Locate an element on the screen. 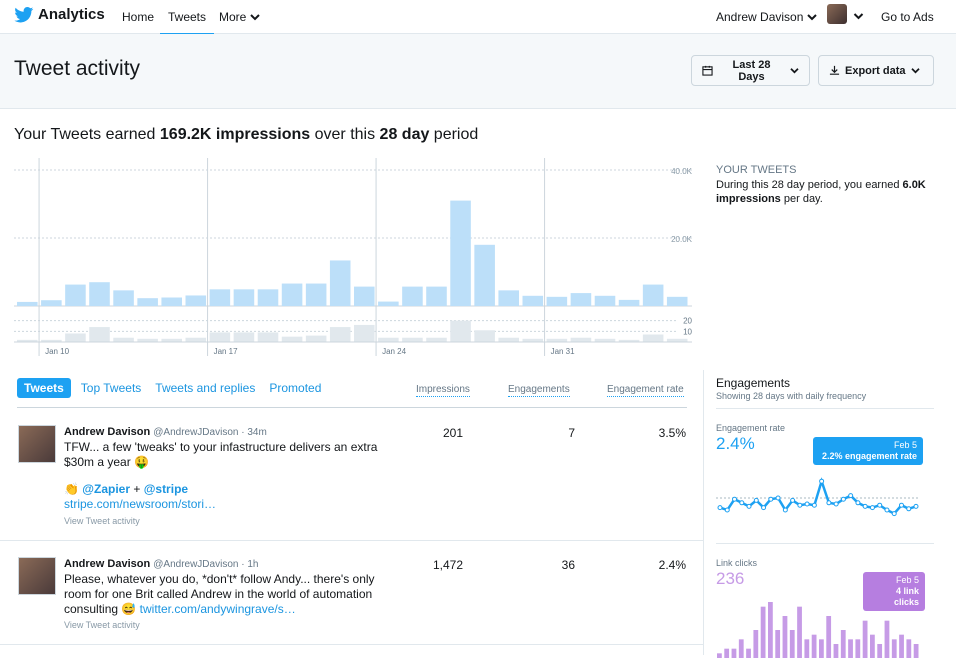 This screenshot has width=956, height=658. summary-mid: over this is located at coordinates (345, 134).